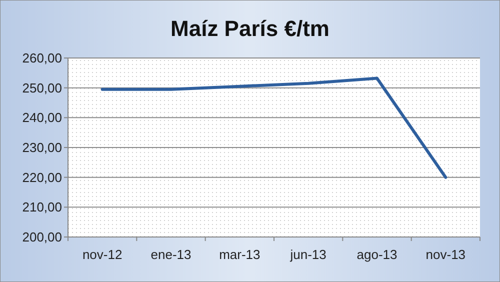 The height and width of the screenshot is (282, 500). What do you see at coordinates (42, 177) in the screenshot?
I see `y-tick-label: 220,00` at bounding box center [42, 177].